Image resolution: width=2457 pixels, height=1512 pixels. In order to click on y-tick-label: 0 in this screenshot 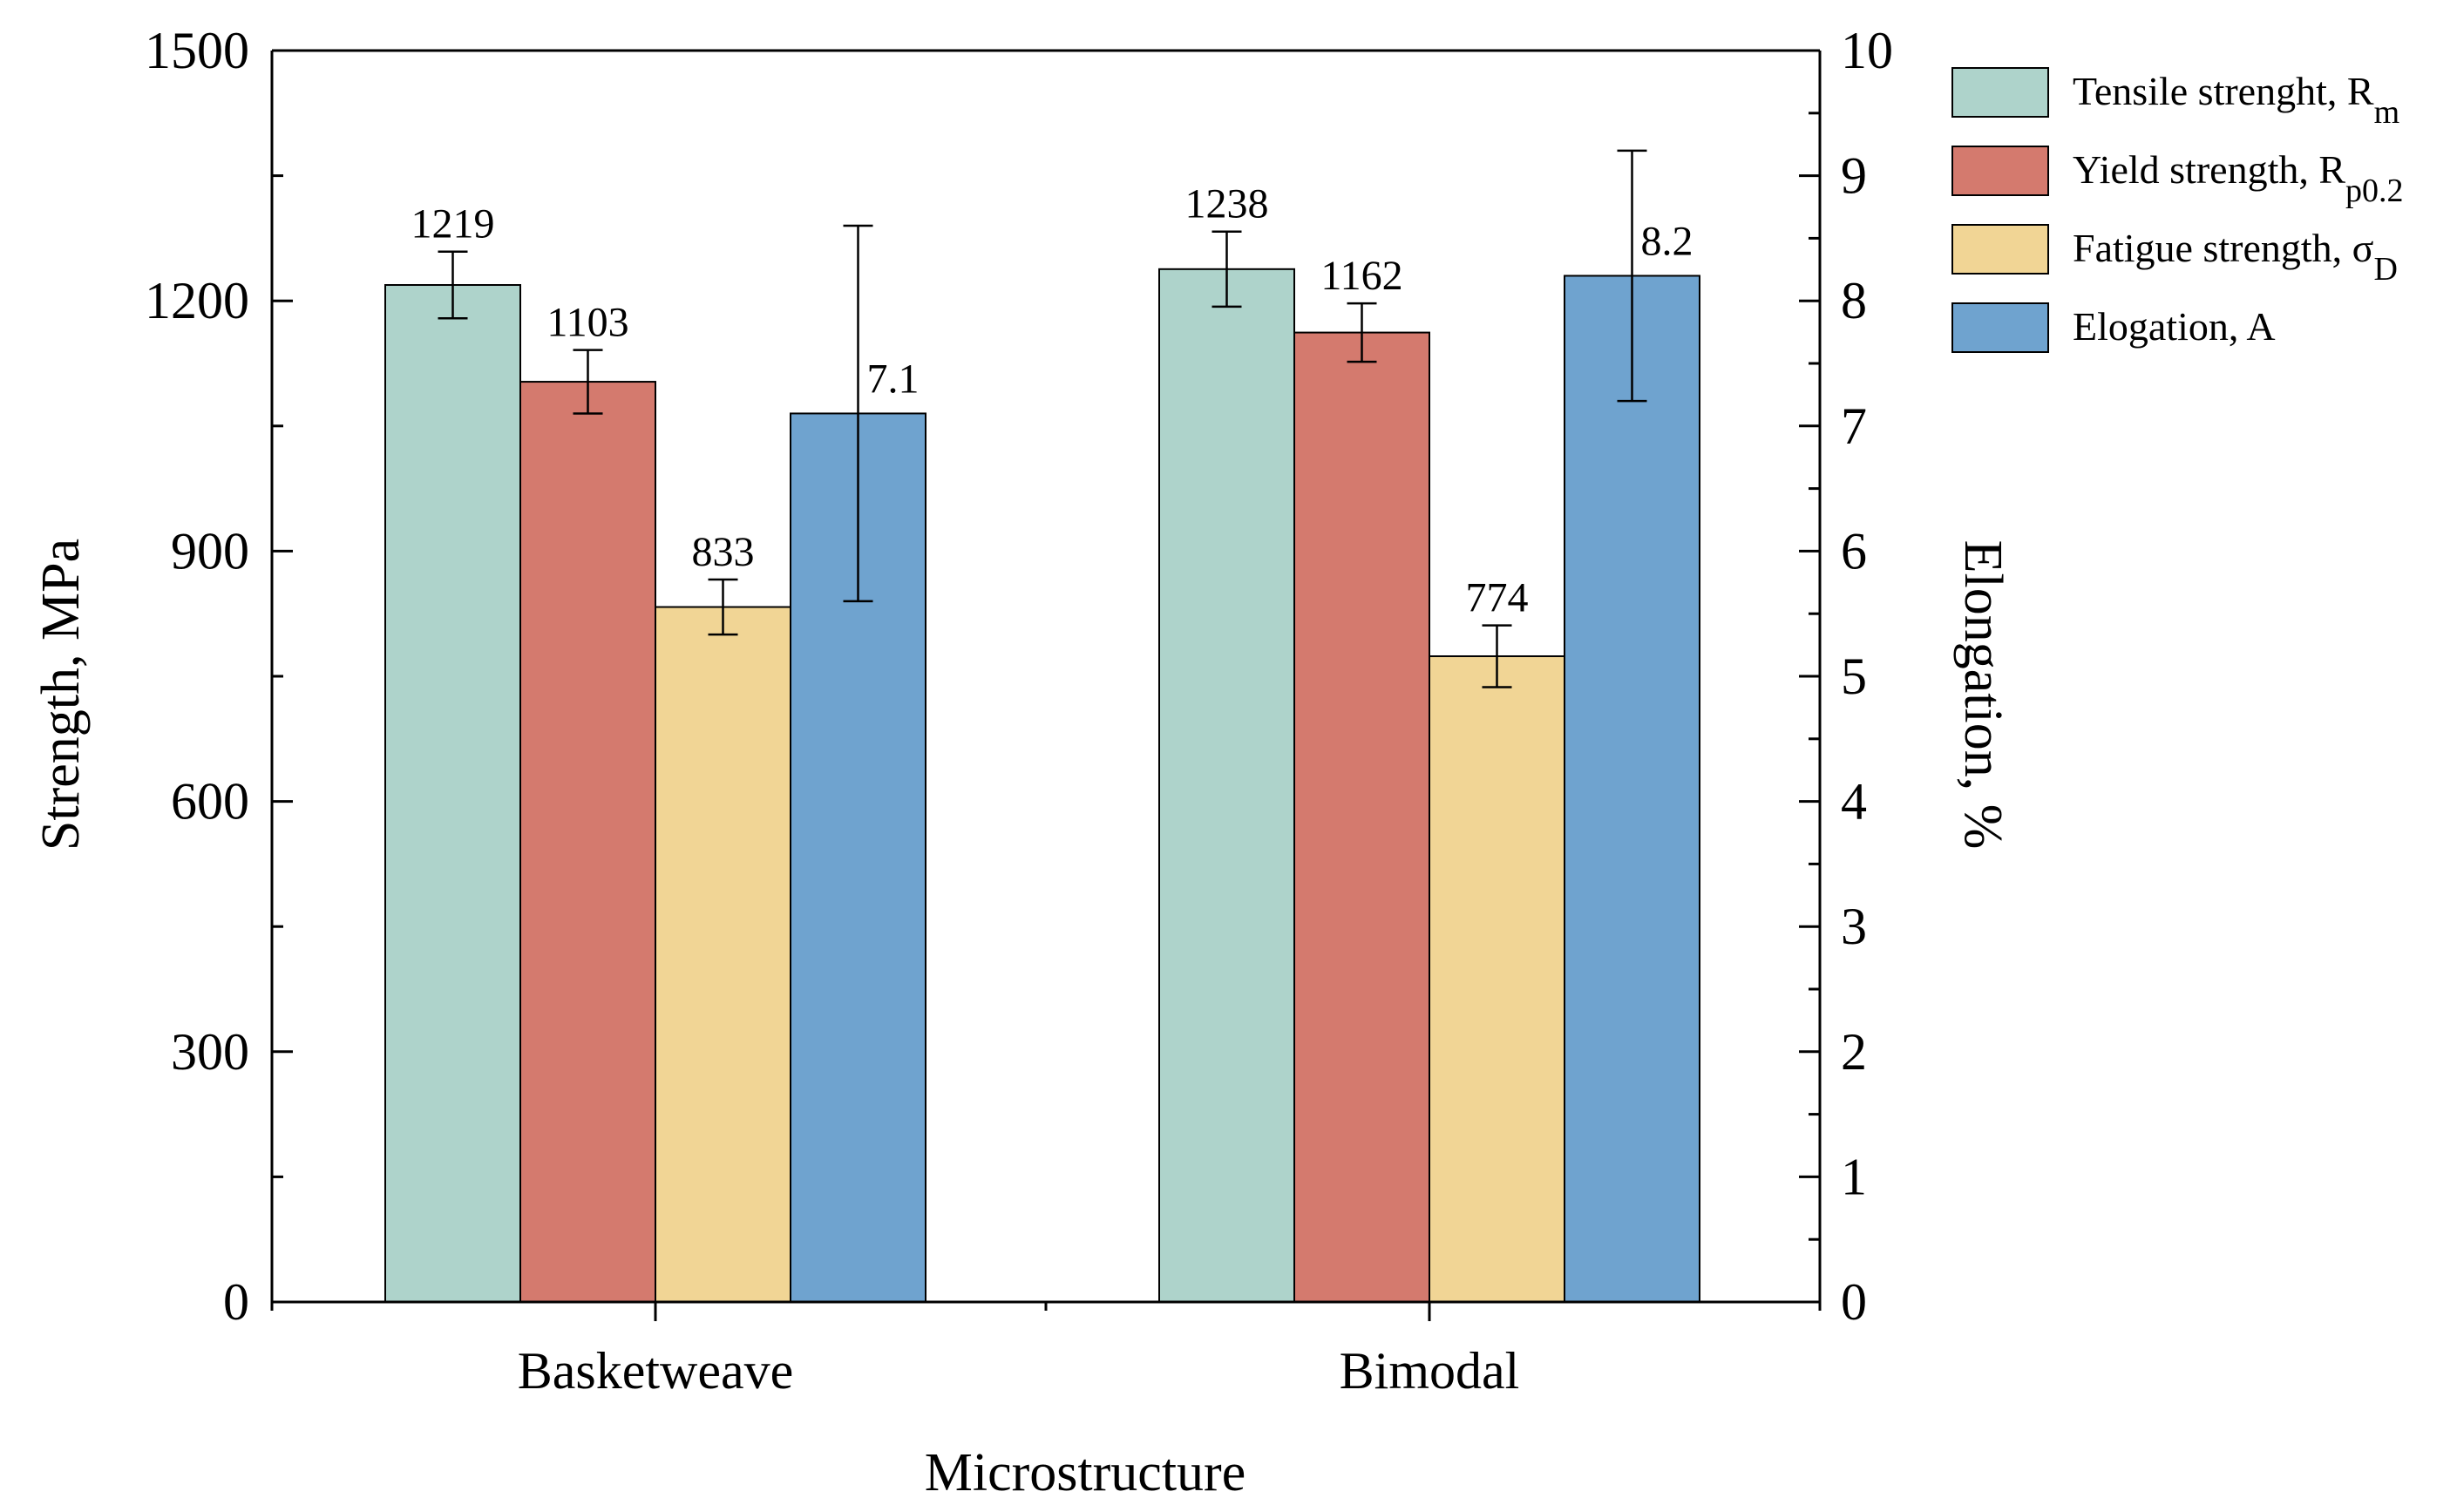, I will do `click(236, 1302)`.